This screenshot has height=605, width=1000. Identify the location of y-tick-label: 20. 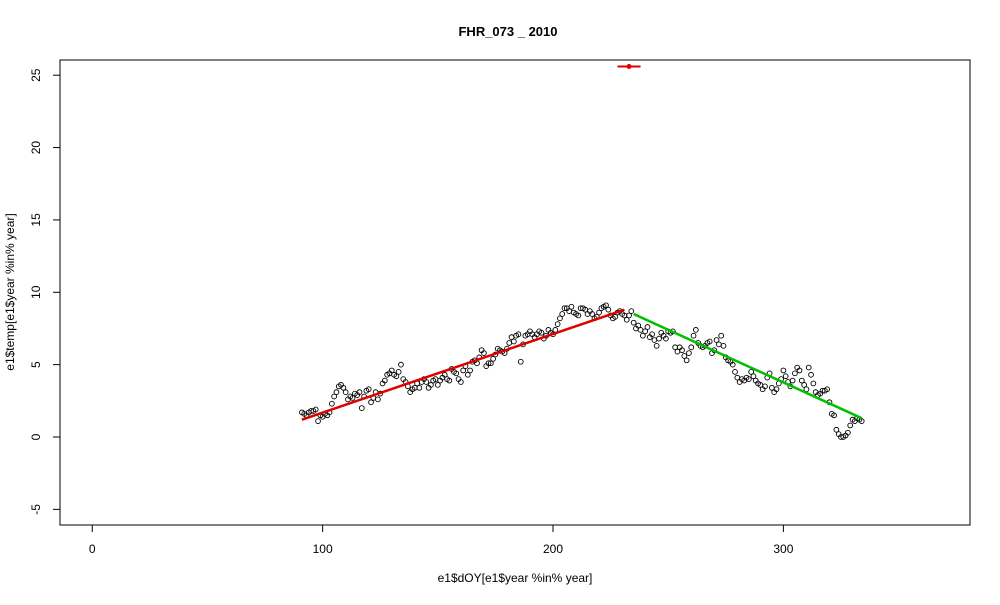
(36, 148).